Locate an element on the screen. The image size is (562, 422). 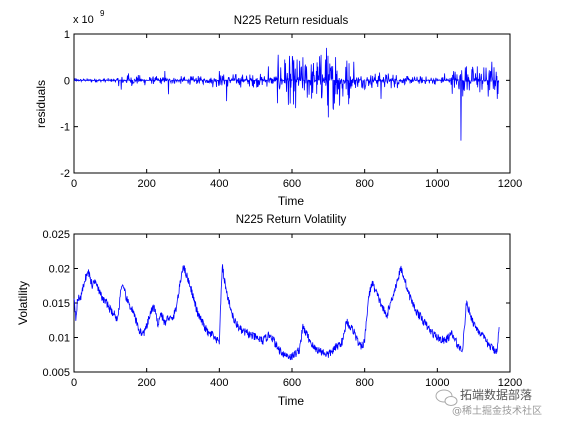
residuals-xtick-label: 0 is located at coordinates (74, 184).